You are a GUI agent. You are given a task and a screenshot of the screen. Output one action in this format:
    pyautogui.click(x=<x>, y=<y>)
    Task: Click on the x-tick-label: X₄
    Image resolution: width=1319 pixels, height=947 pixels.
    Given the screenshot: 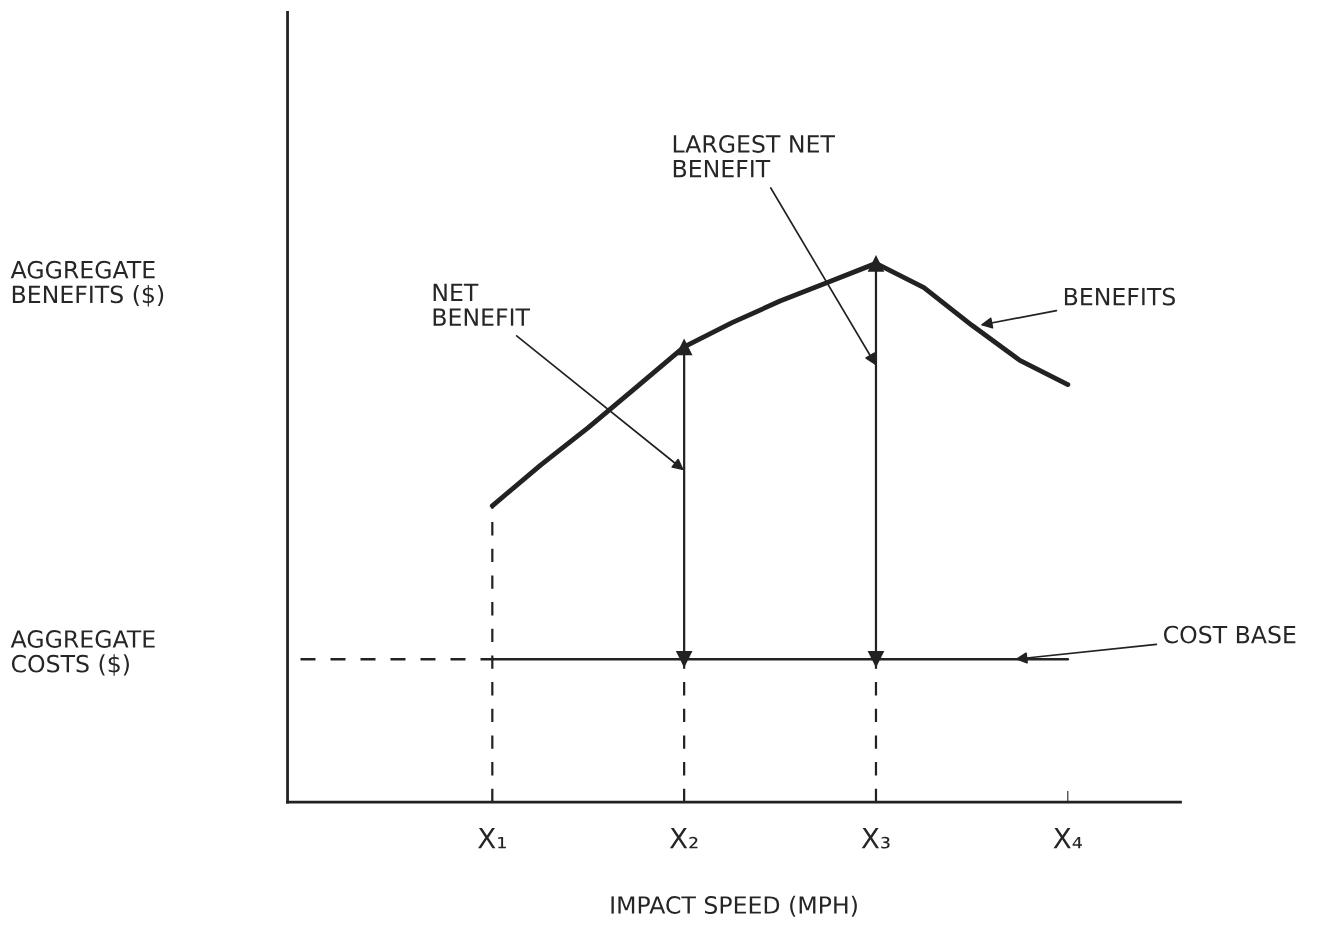 What is the action you would take?
    pyautogui.click(x=1068, y=838)
    